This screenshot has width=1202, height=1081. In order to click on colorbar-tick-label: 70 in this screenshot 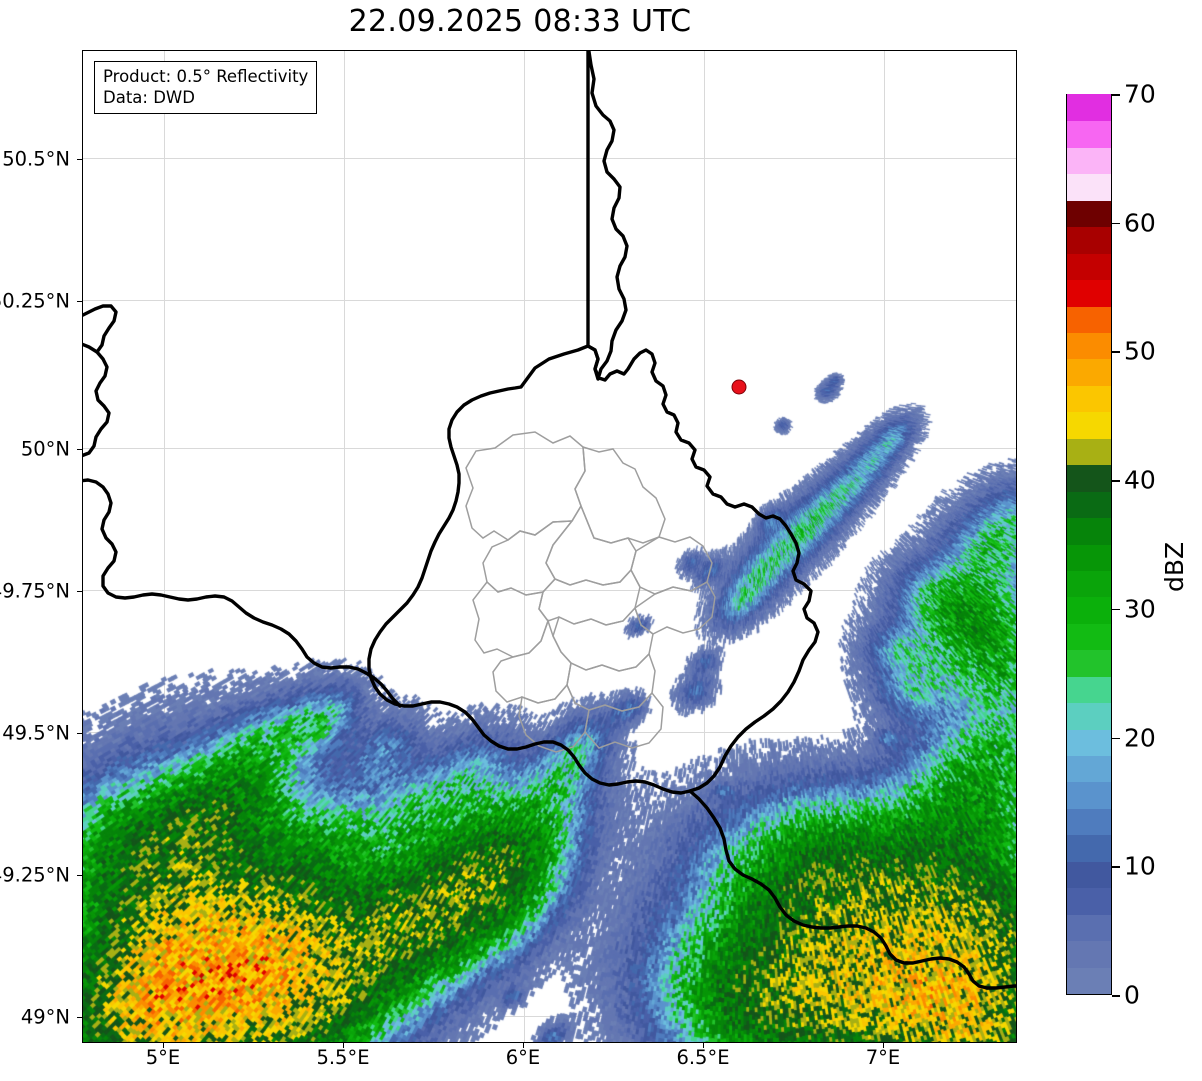, I will do `click(1140, 94)`.